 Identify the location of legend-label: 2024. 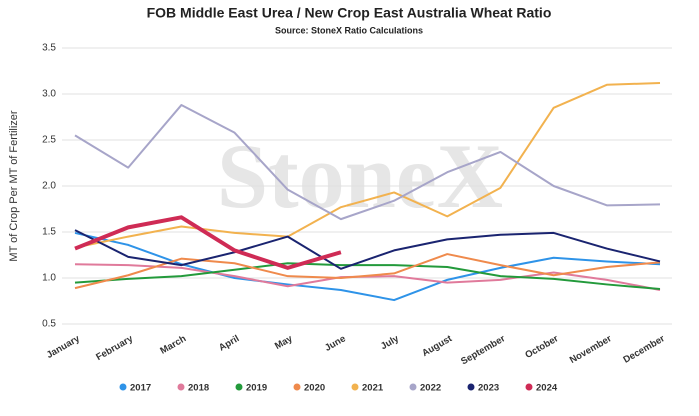
(547, 388).